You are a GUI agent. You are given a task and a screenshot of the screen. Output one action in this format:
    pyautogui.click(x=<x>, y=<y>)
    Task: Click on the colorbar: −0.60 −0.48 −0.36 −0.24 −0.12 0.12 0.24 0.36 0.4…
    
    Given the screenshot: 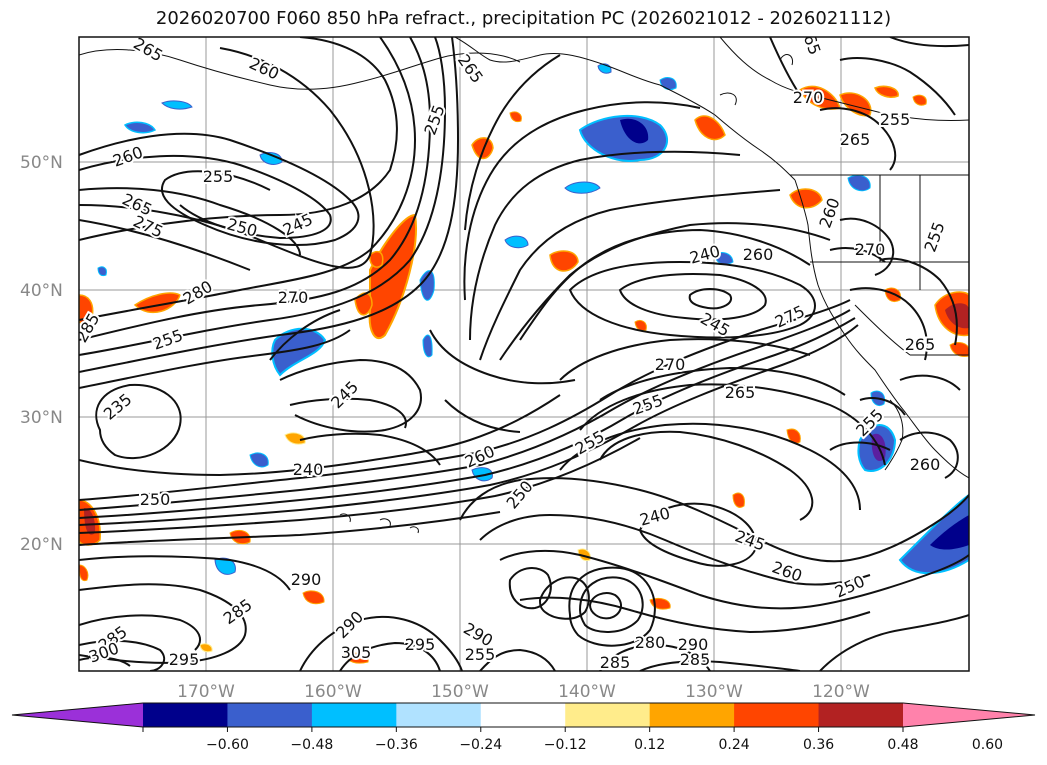 What is the action you would take?
    pyautogui.click(x=523, y=727)
    